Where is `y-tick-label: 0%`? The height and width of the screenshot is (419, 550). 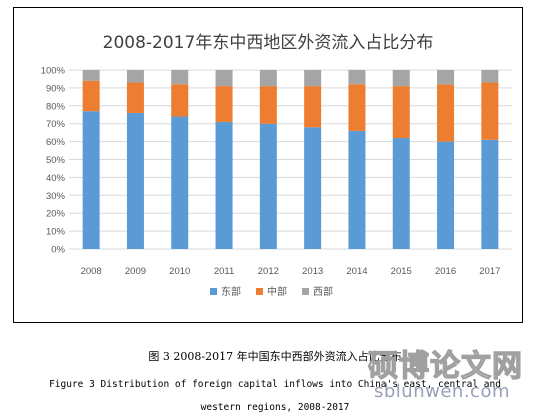
y-tick-label: 0% is located at coordinates (58, 250).